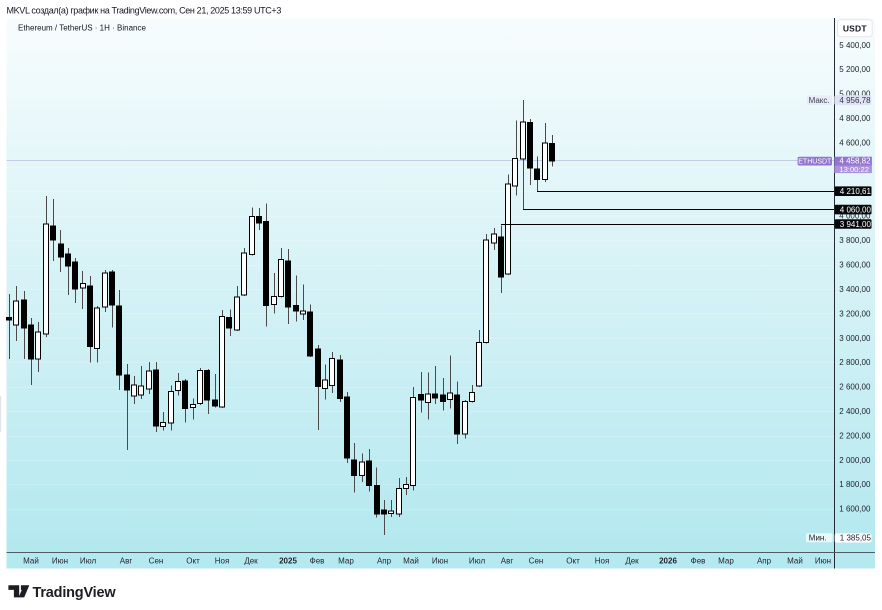 The width and height of the screenshot is (882, 610). Describe the element at coordinates (855, 411) in the screenshot. I see `svg-text: 2 400,00` at that location.